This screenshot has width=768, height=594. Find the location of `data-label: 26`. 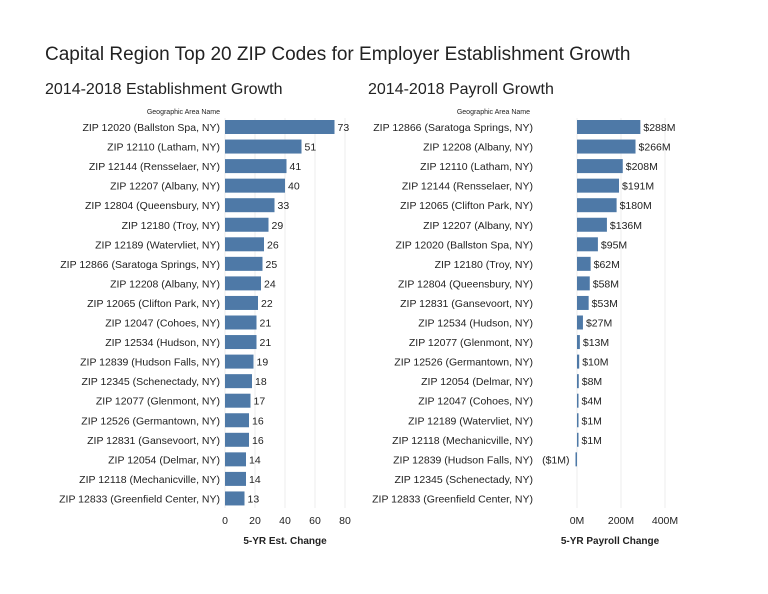

data-label: 26 is located at coordinates (273, 245).